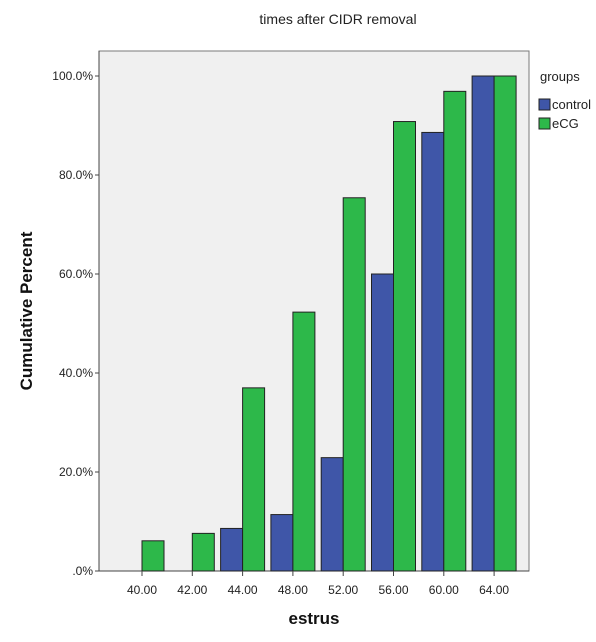  I want to click on bar-ecg-44.00, so click(254, 479).